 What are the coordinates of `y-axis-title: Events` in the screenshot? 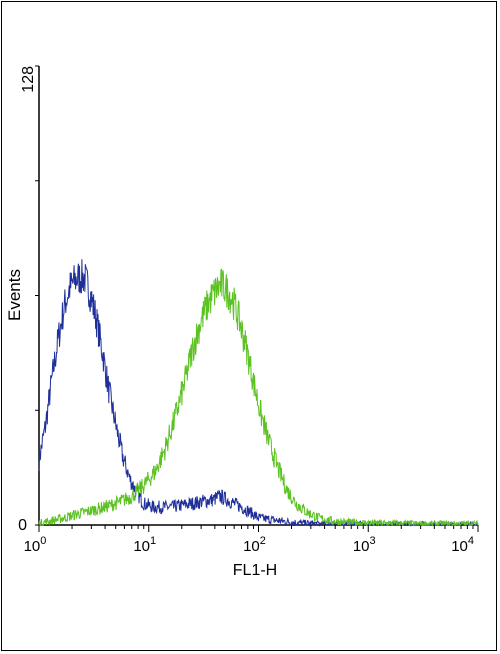 It's located at (14, 295).